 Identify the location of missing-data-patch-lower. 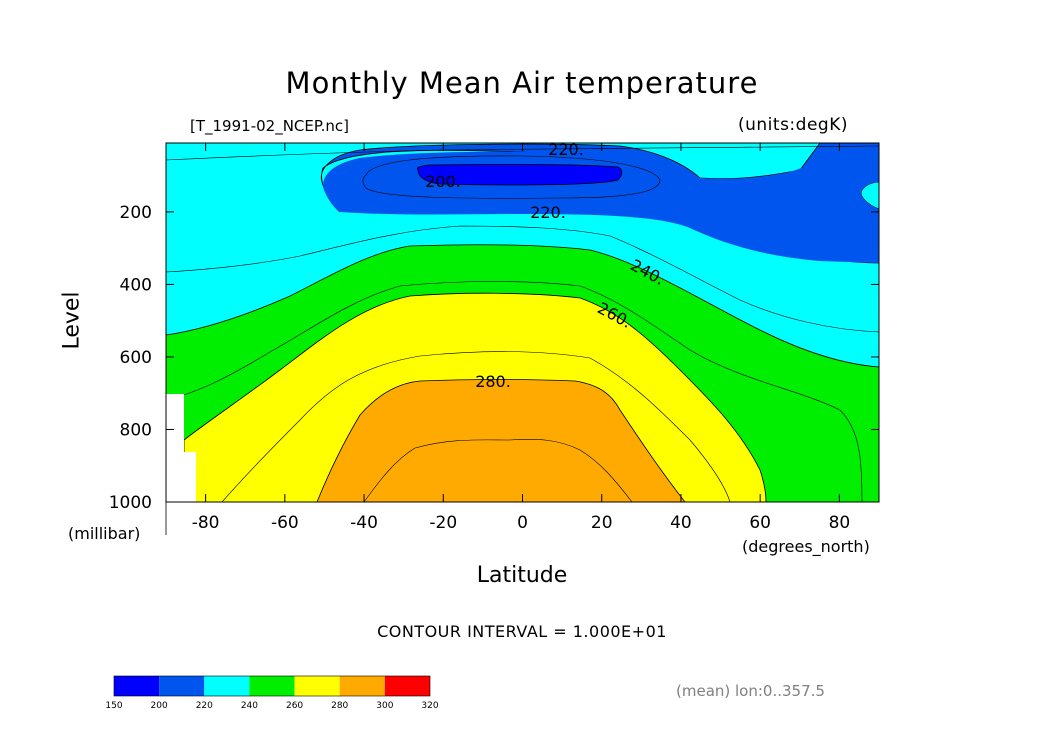
(181, 477).